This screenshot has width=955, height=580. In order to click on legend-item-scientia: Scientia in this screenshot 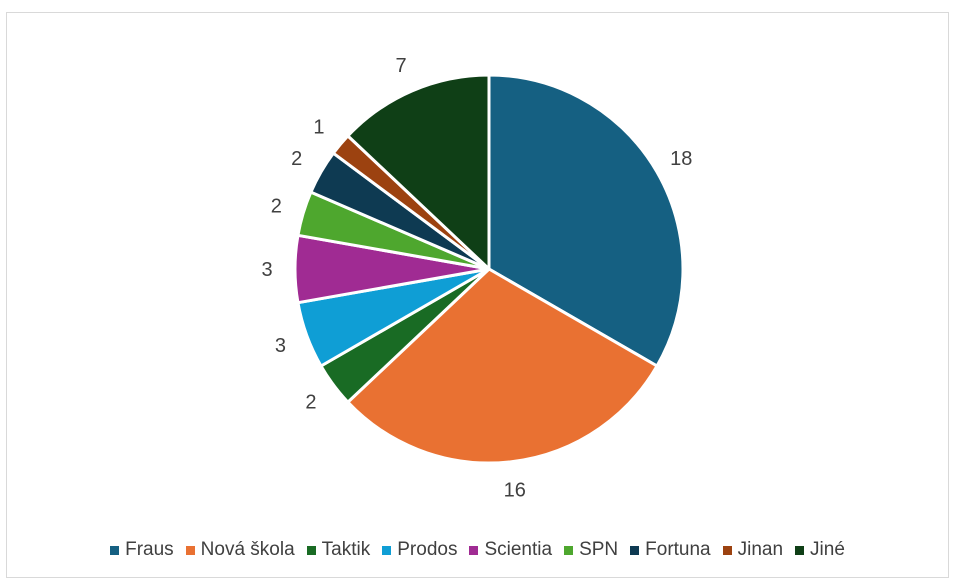, I will do `click(510, 550)`.